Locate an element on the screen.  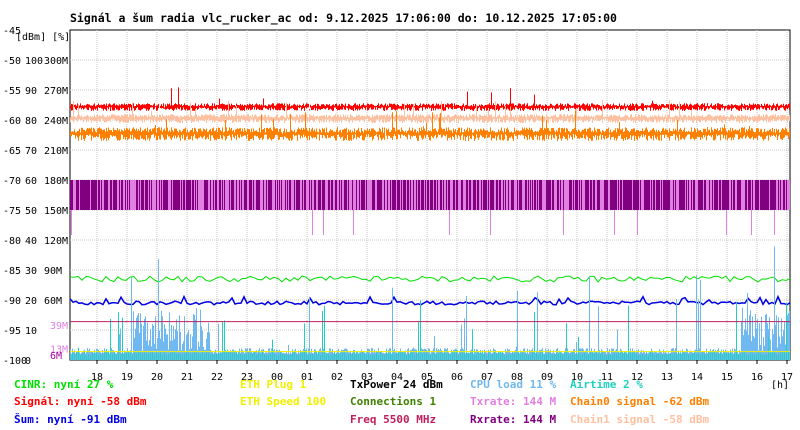
y-tick-label-dbm: -65 is located at coordinates (12, 151).